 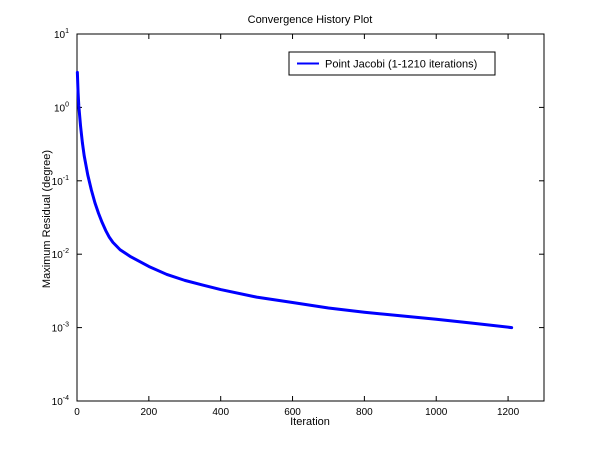 I want to click on y-tick-label: 10⁰, so click(x=61, y=107).